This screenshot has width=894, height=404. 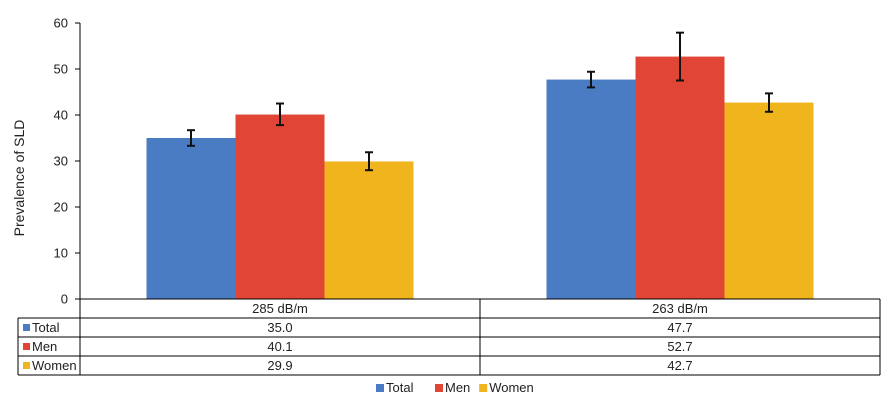 I want to click on legend-key-men, so click(x=439, y=388).